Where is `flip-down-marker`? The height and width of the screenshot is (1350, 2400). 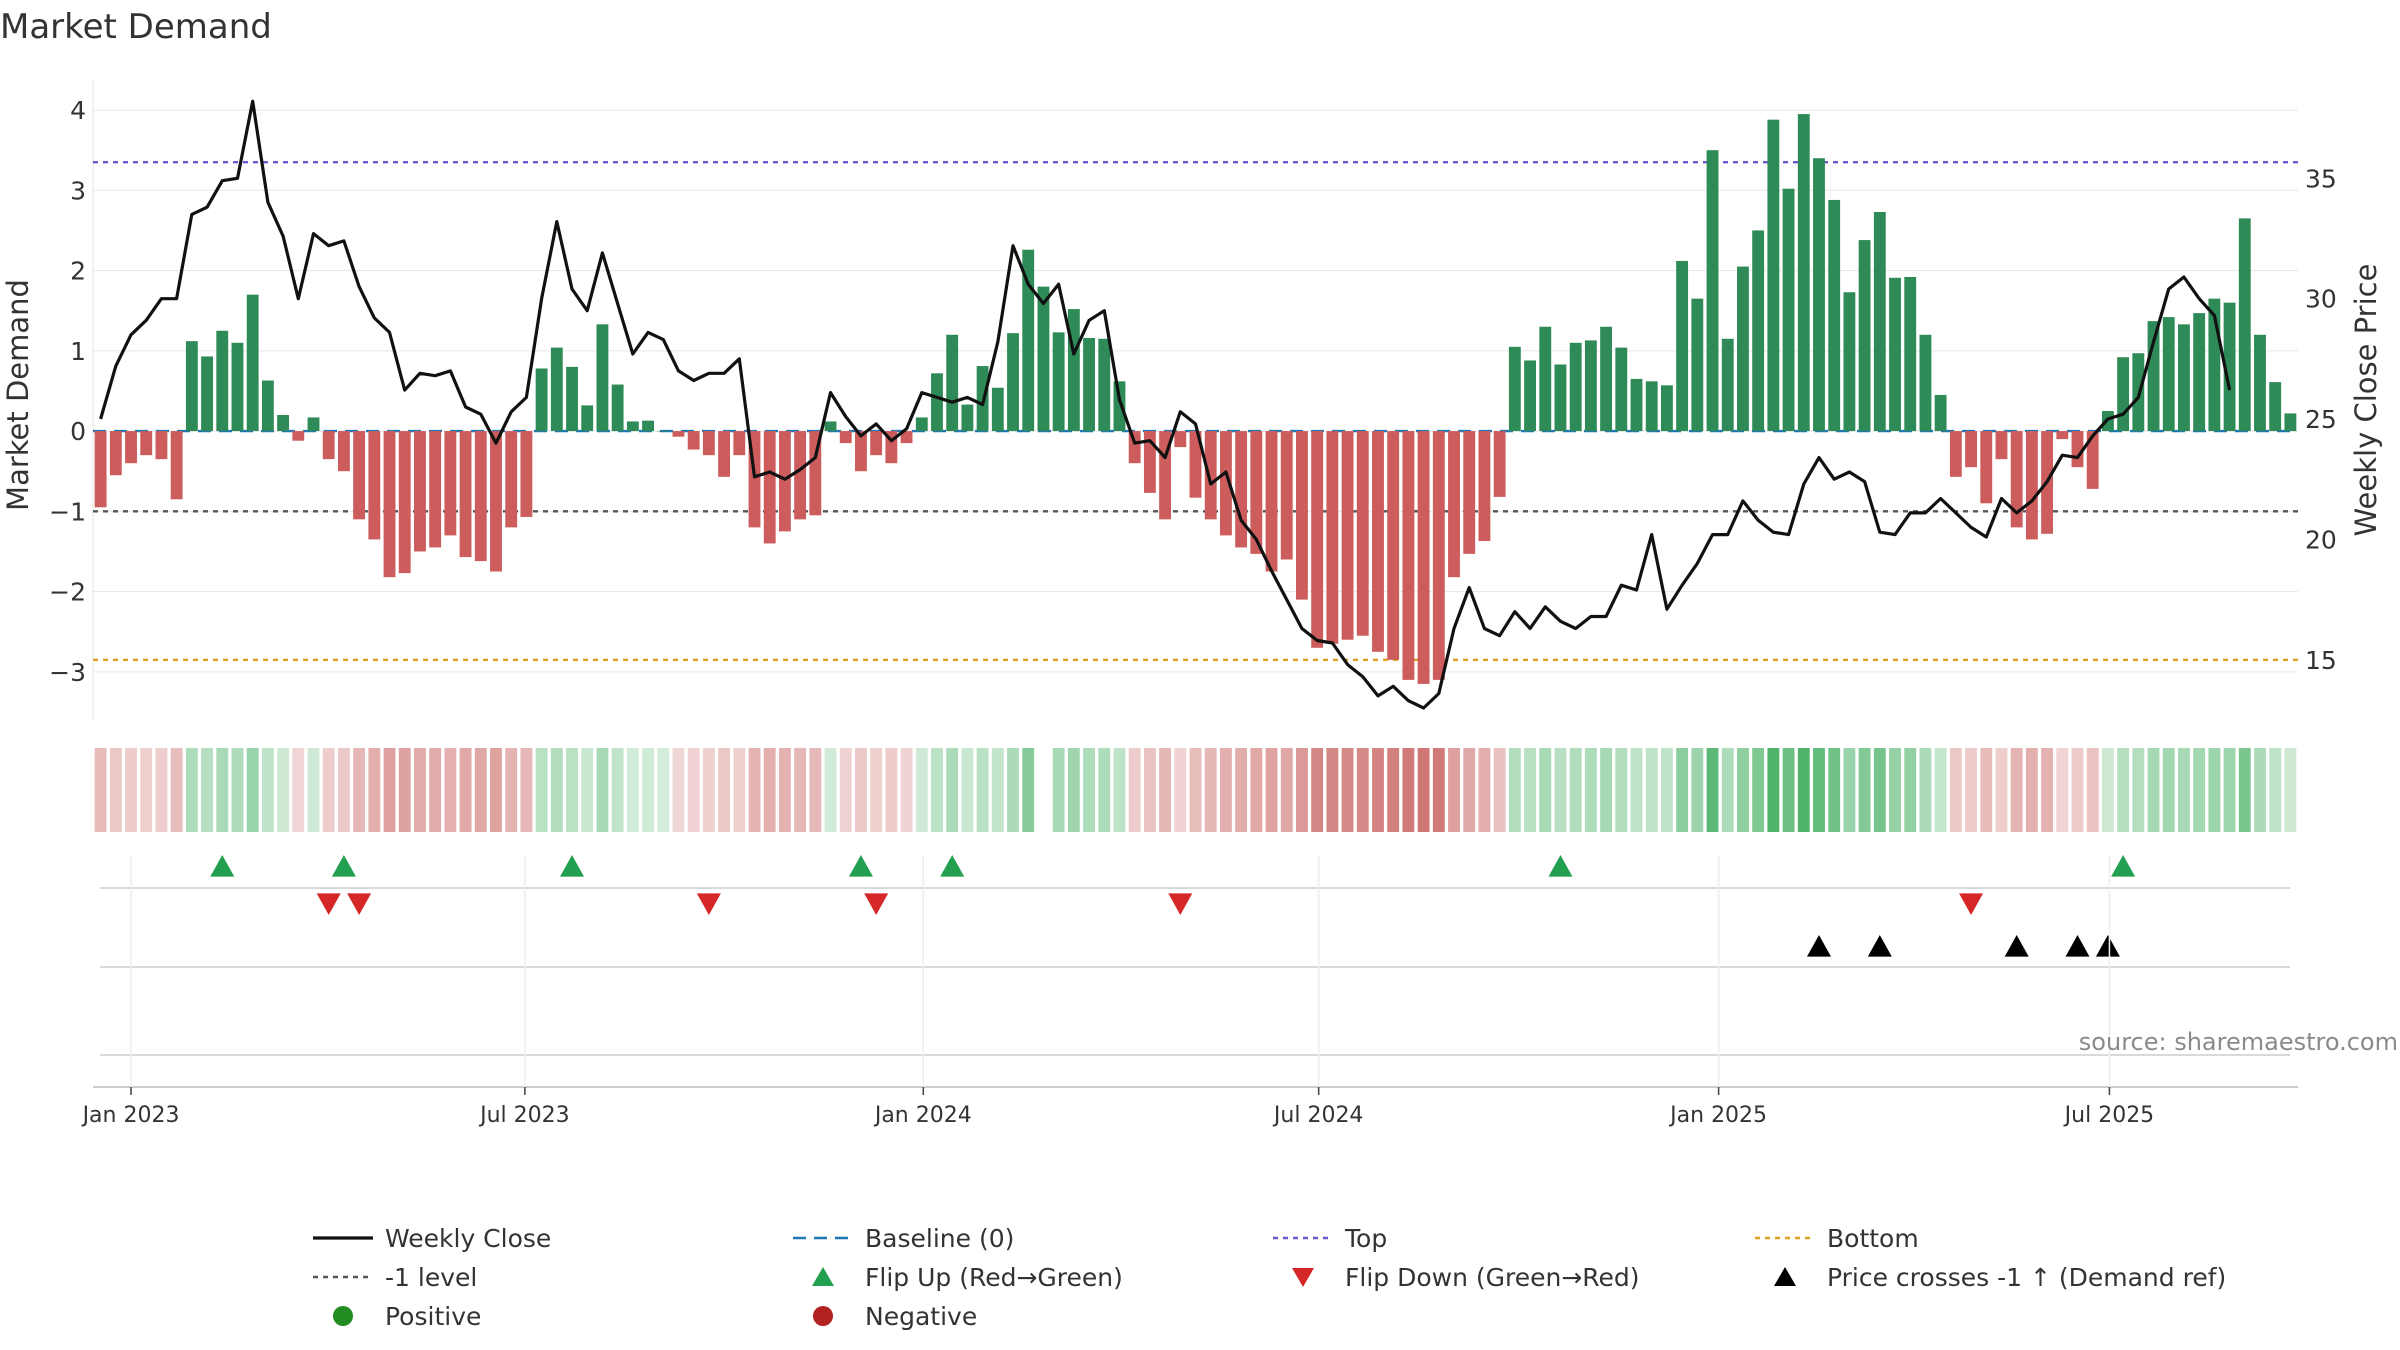
flip-down-marker is located at coordinates (876, 904).